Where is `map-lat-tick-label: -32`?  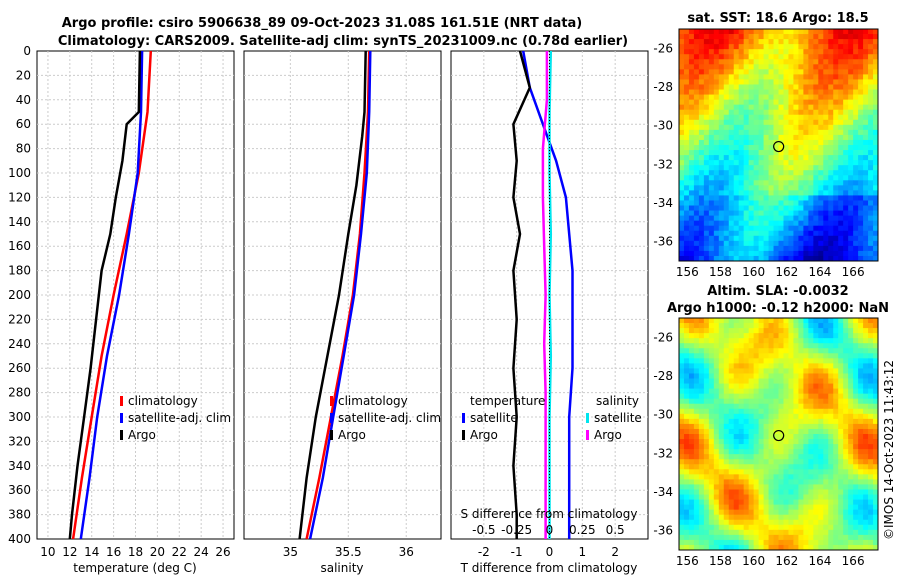
map-lat-tick-label: -32 is located at coordinates (663, 453).